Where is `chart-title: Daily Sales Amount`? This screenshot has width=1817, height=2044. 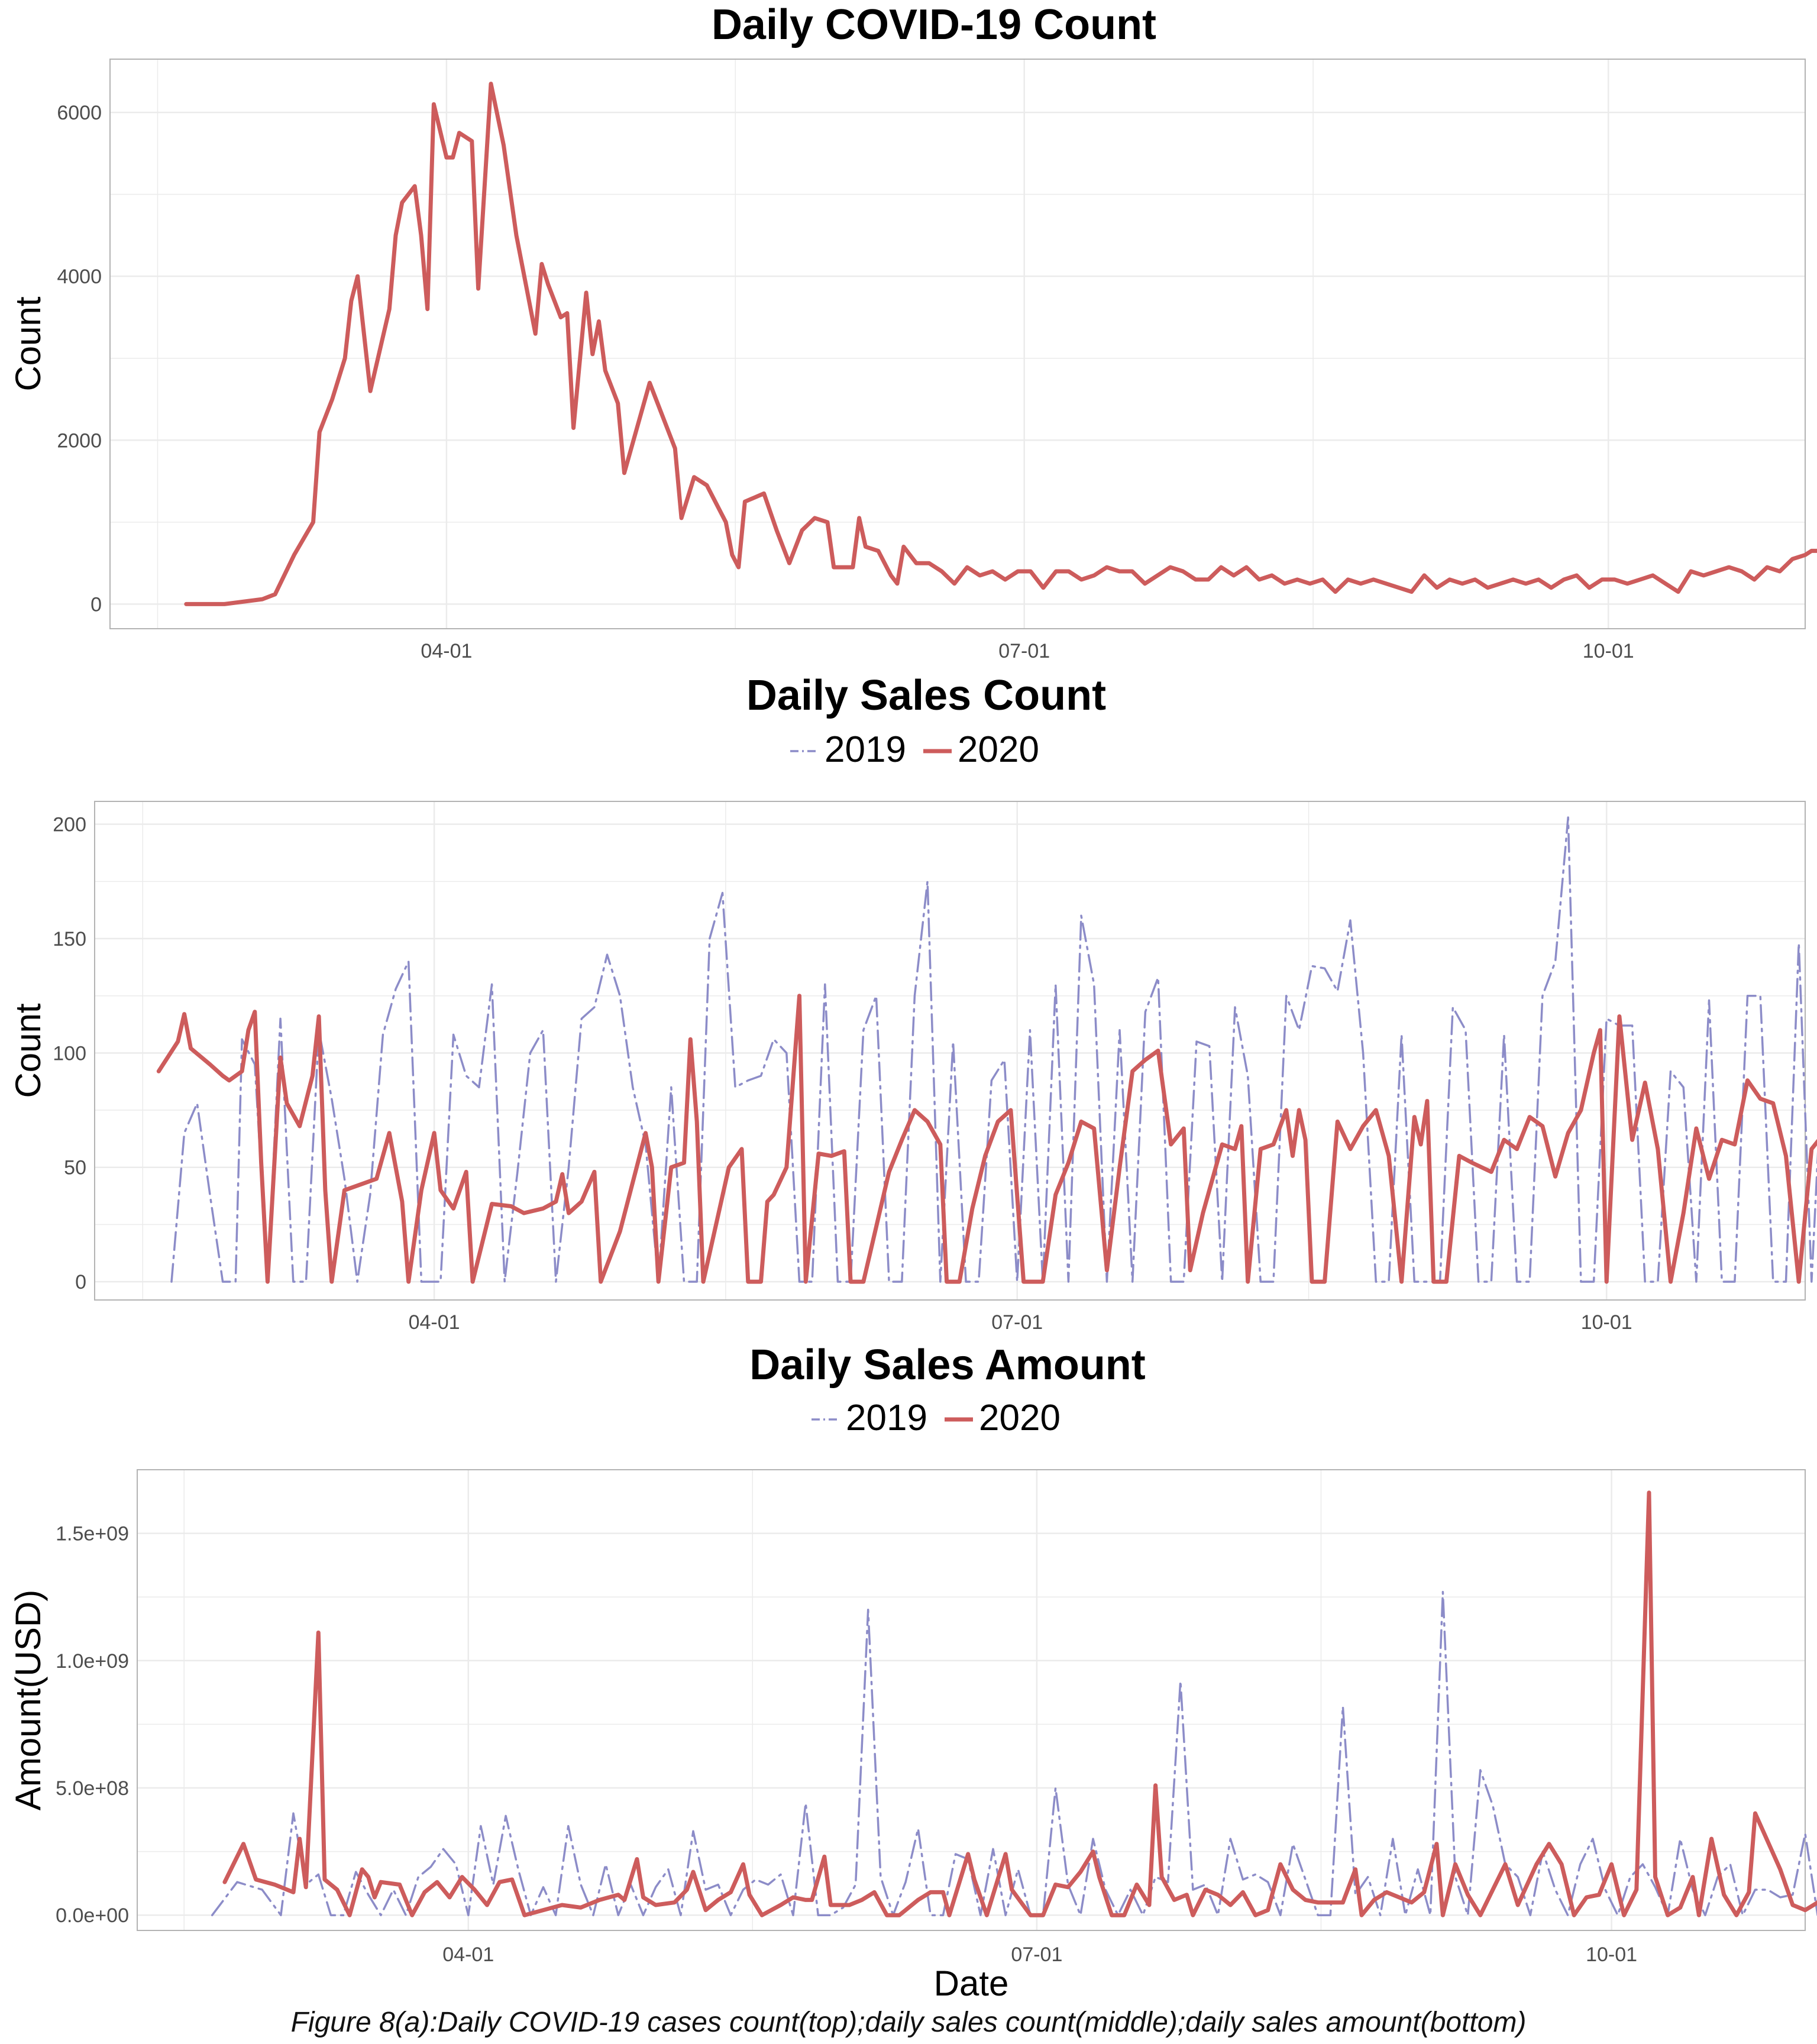 chart-title: Daily Sales Amount is located at coordinates (947, 1365).